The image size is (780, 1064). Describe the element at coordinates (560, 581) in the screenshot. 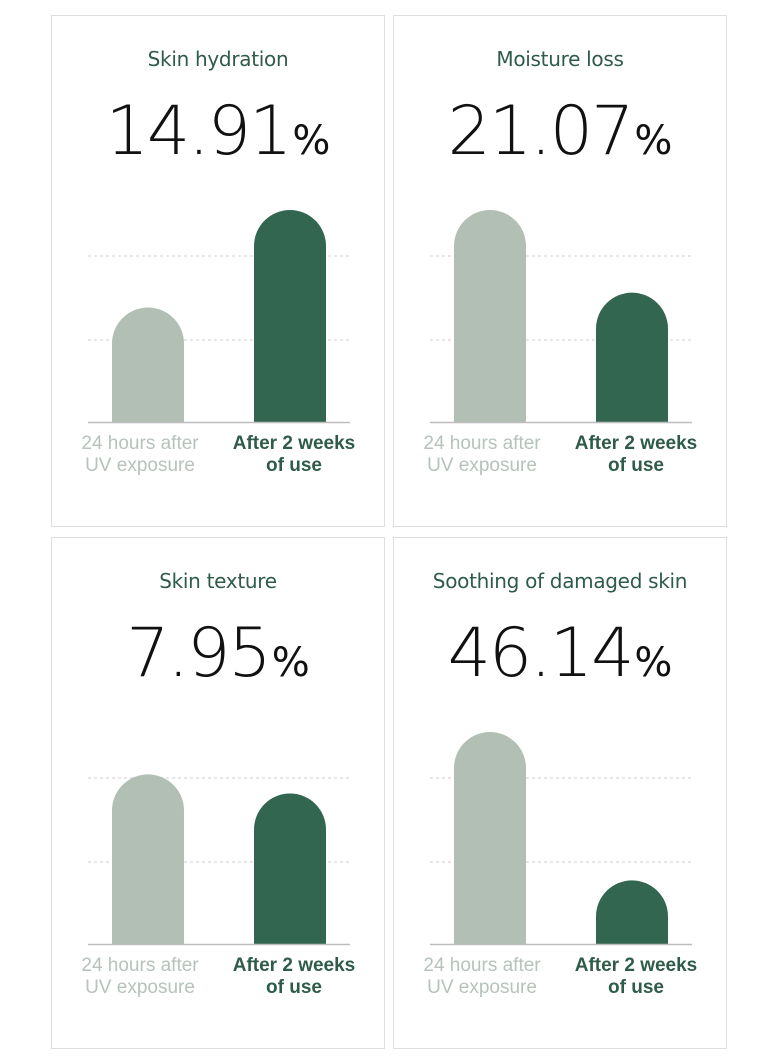

I see `chart-title: Soothing of damaged skin` at that location.